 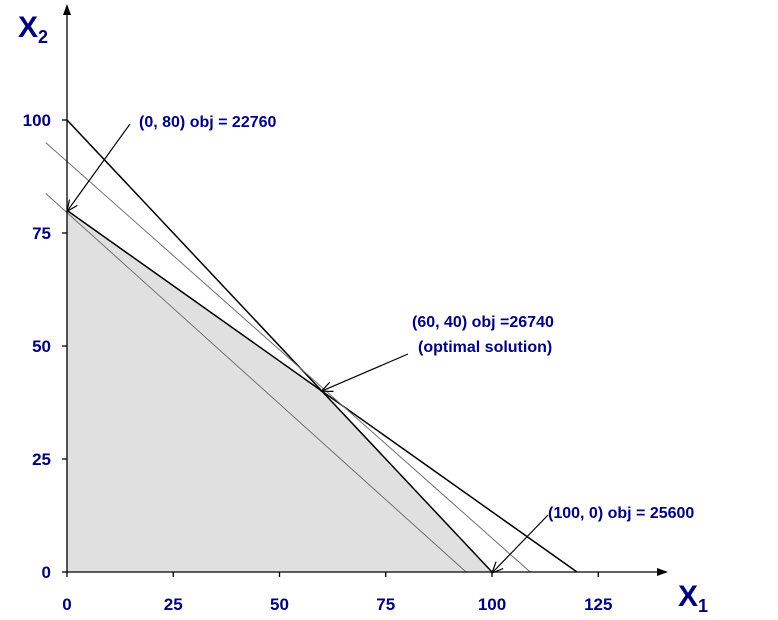 What do you see at coordinates (598, 604) in the screenshot?
I see `x-tick-label: 125` at bounding box center [598, 604].